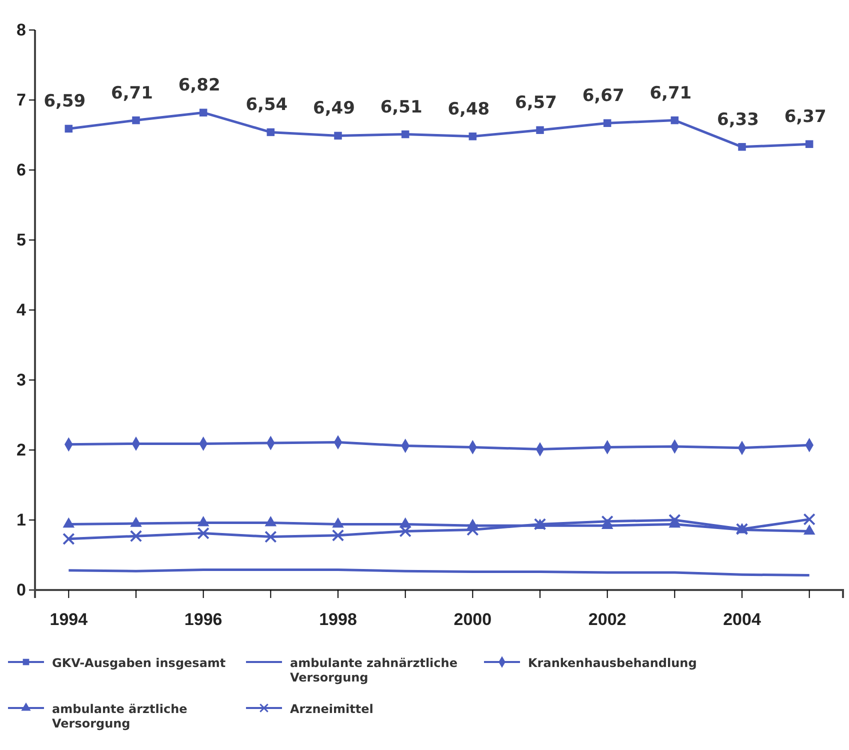  I want to click on data-label: 6,48, so click(469, 109).